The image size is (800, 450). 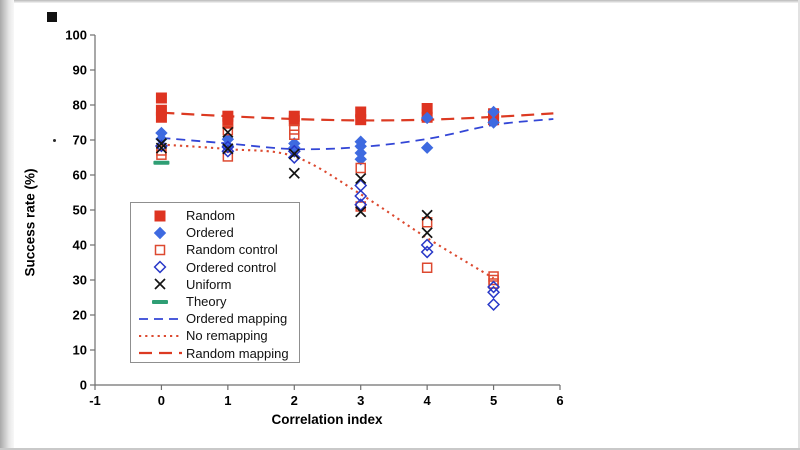 What do you see at coordinates (294, 400) in the screenshot?
I see `x-tick-label: 2` at bounding box center [294, 400].